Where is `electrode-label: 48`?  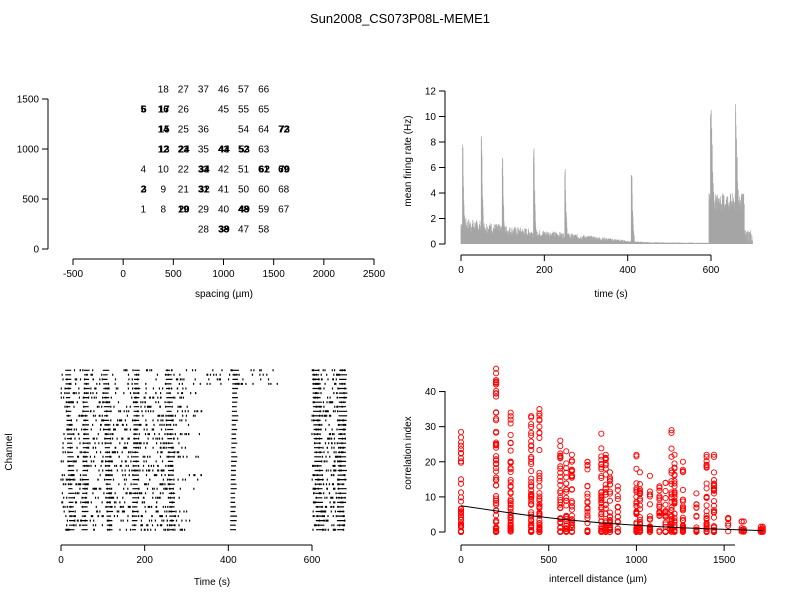 electrode-label: 48 is located at coordinates (244, 210).